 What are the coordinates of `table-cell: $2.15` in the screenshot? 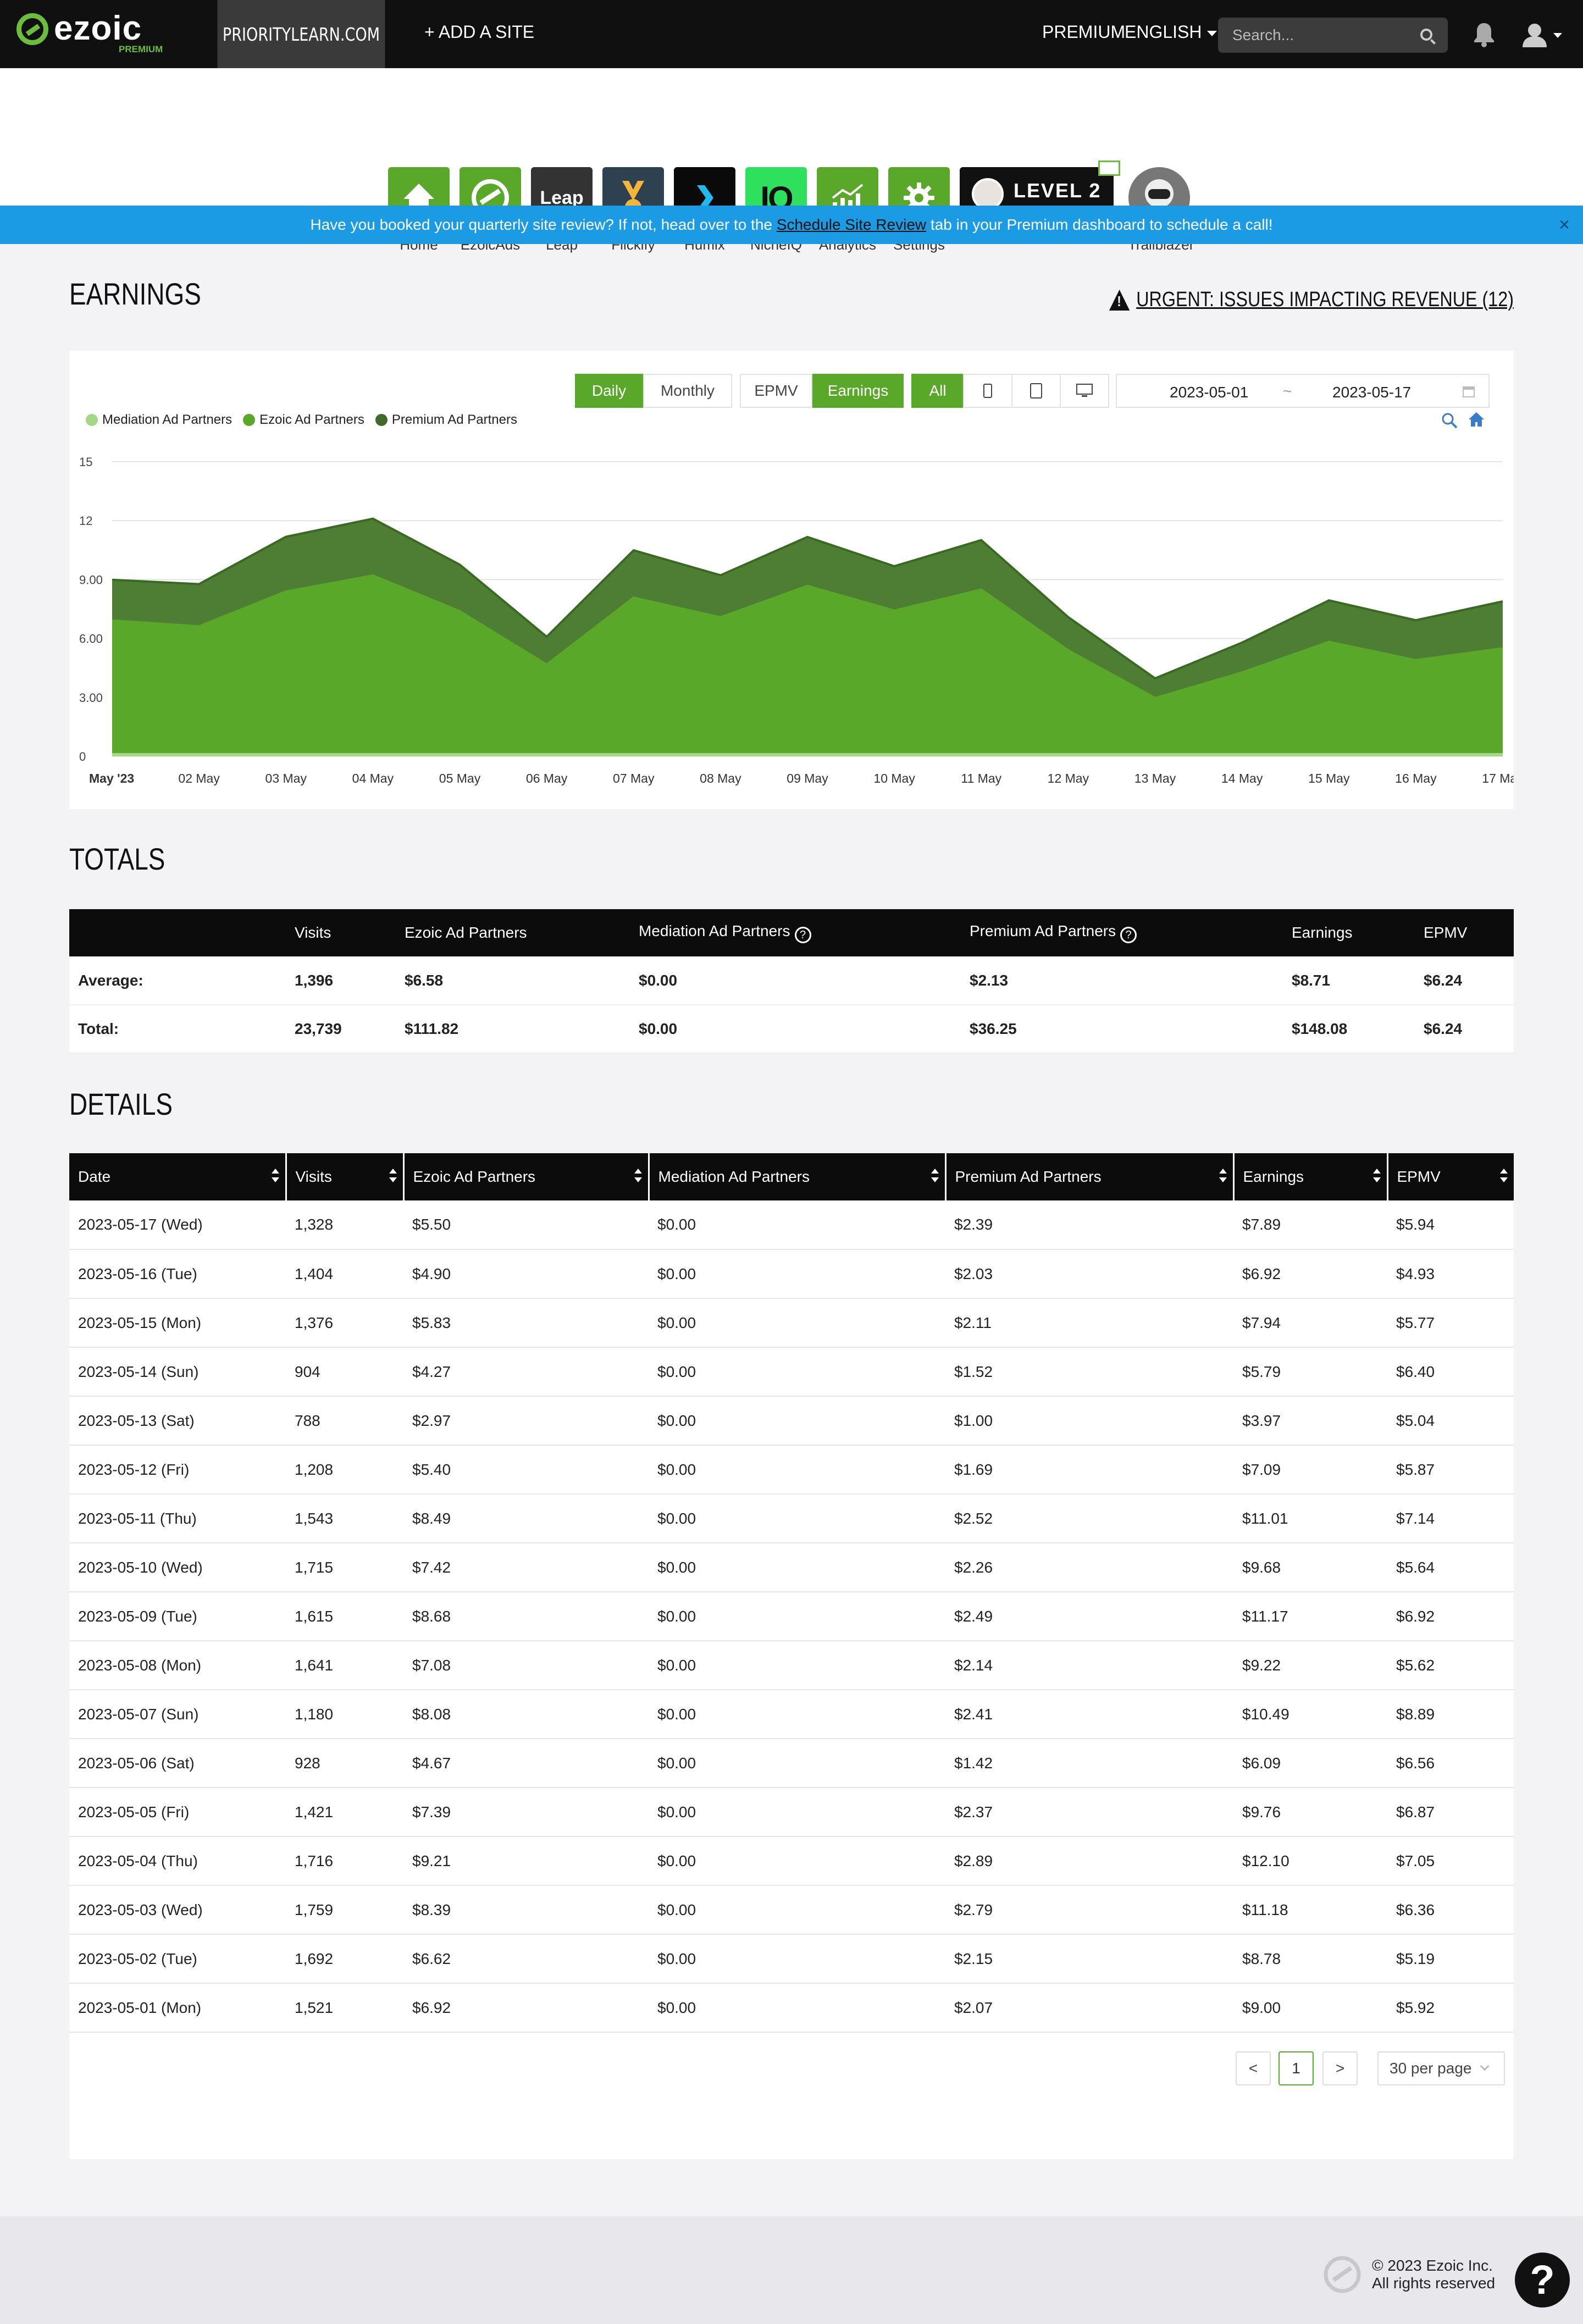 It's located at (1089, 1959).